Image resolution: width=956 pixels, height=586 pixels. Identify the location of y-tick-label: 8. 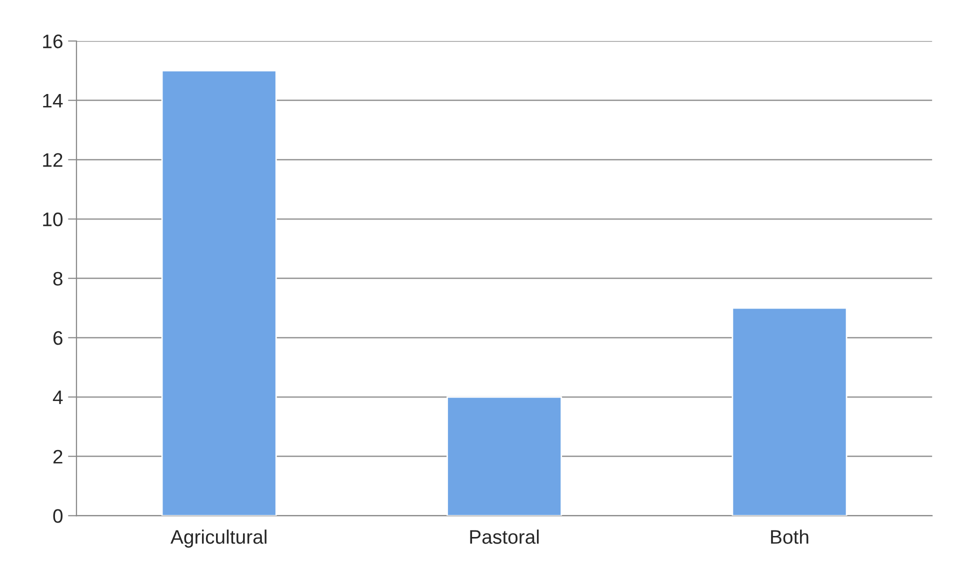
(57, 279).